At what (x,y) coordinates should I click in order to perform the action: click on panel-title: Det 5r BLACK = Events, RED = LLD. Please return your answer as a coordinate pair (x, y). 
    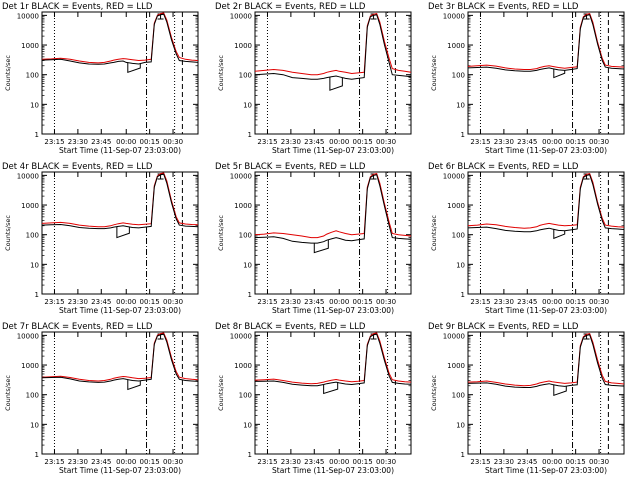
    Looking at the image, I should click on (290, 167).